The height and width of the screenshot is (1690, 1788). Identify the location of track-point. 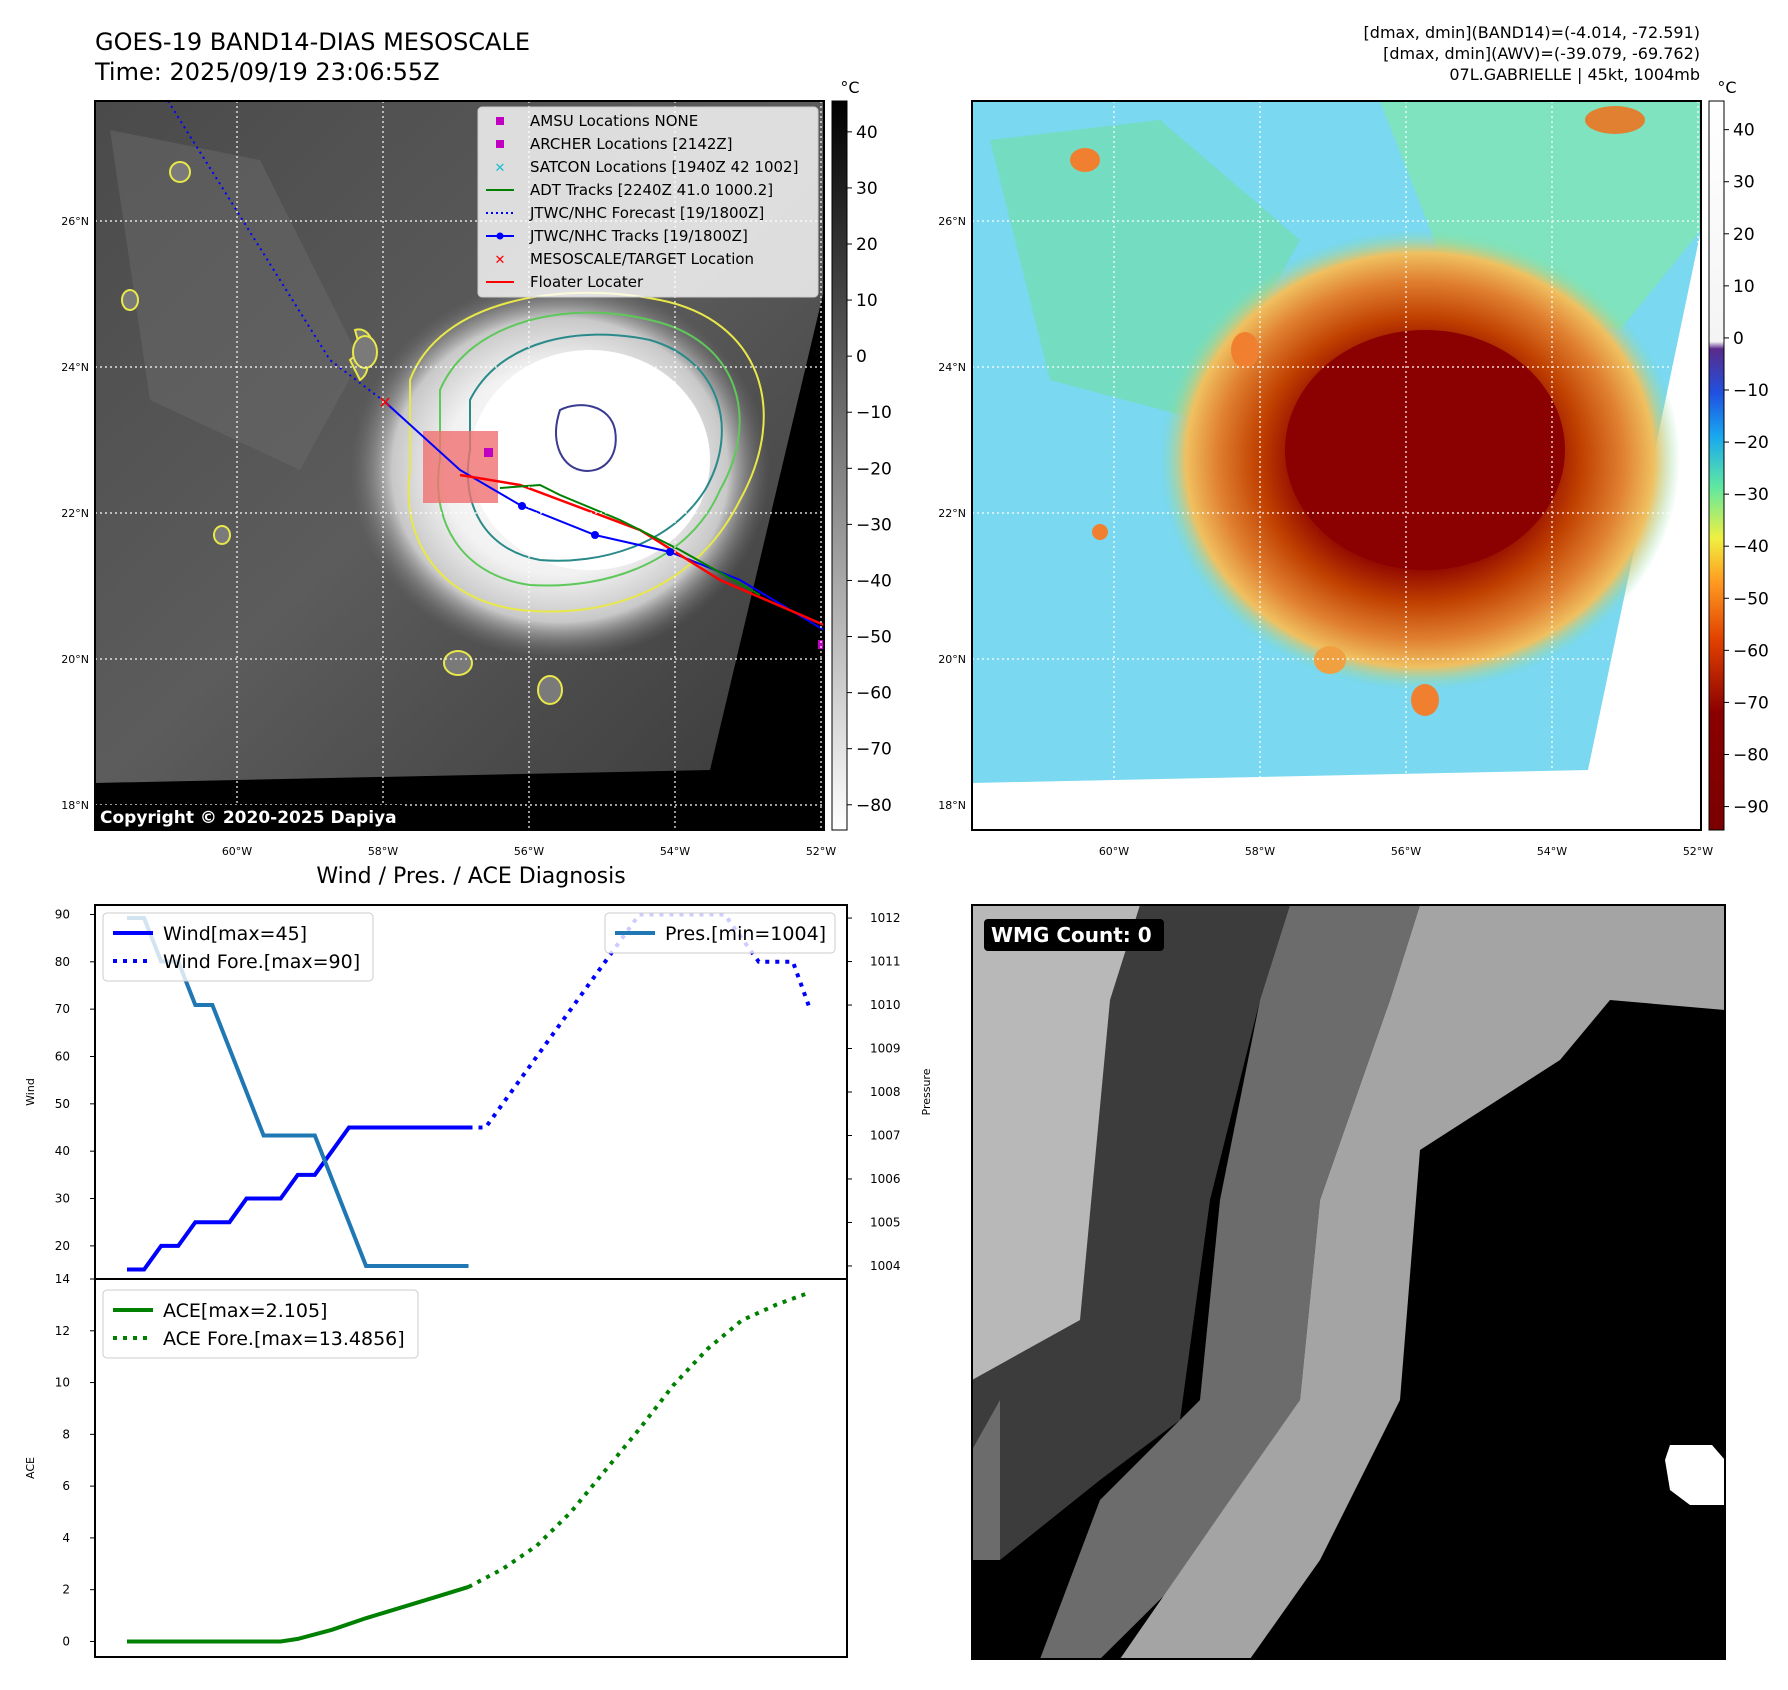
(522, 506).